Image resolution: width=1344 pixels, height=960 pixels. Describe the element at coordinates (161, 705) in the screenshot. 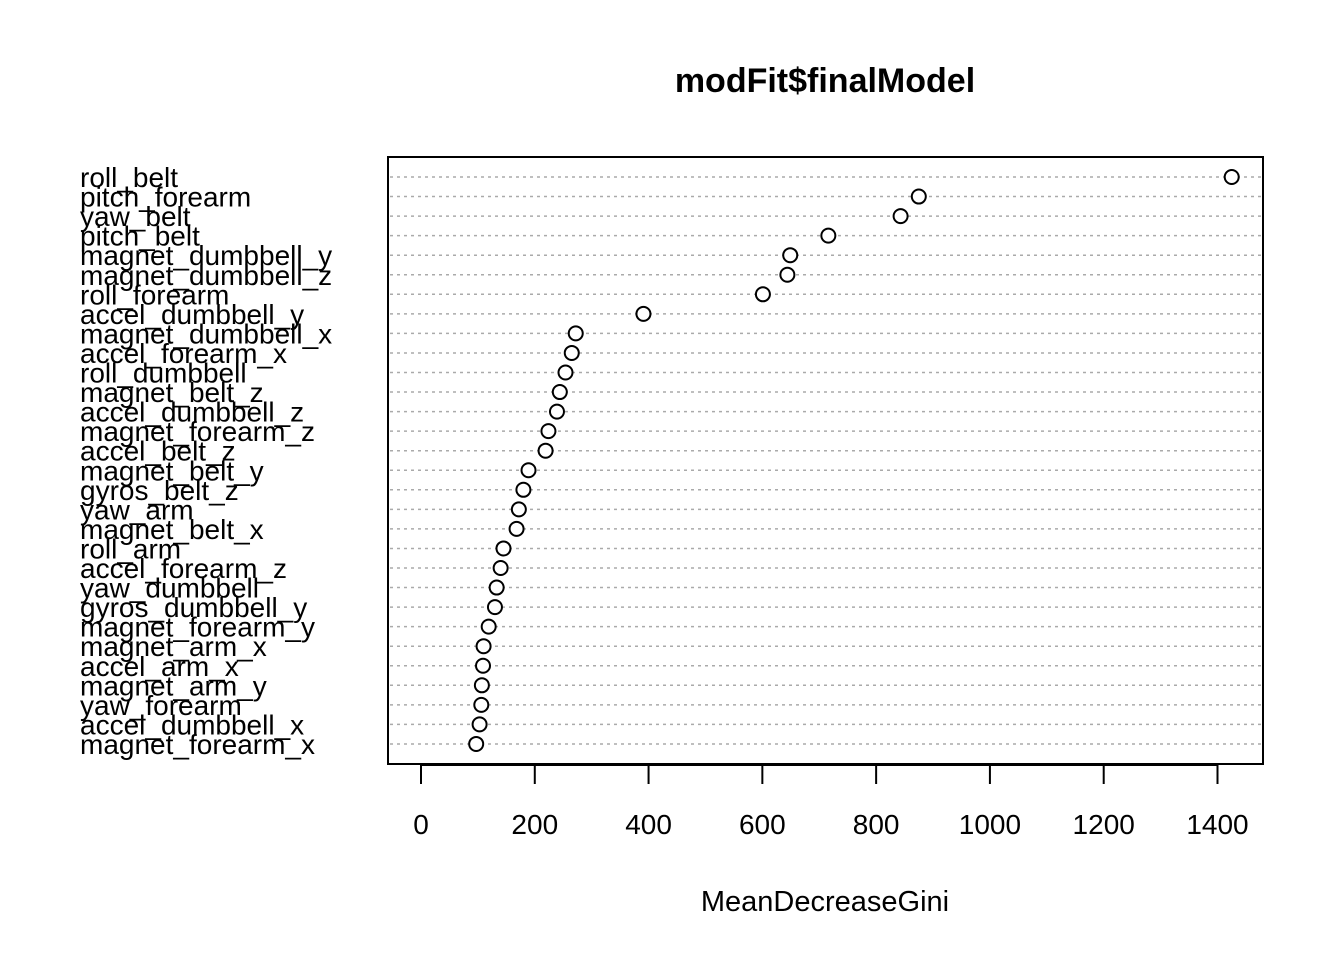

I see `category-label: yaw_forearm` at that location.